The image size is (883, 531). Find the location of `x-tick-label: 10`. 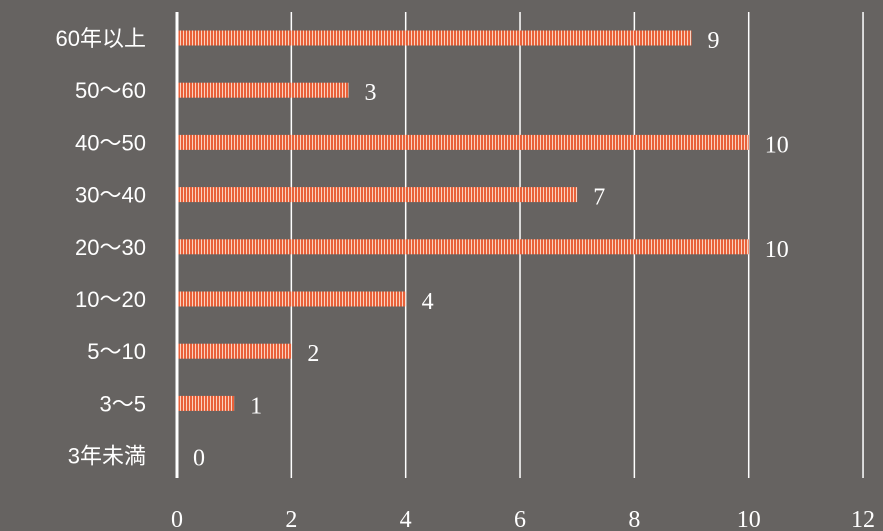

x-tick-label: 10 is located at coordinates (749, 519).